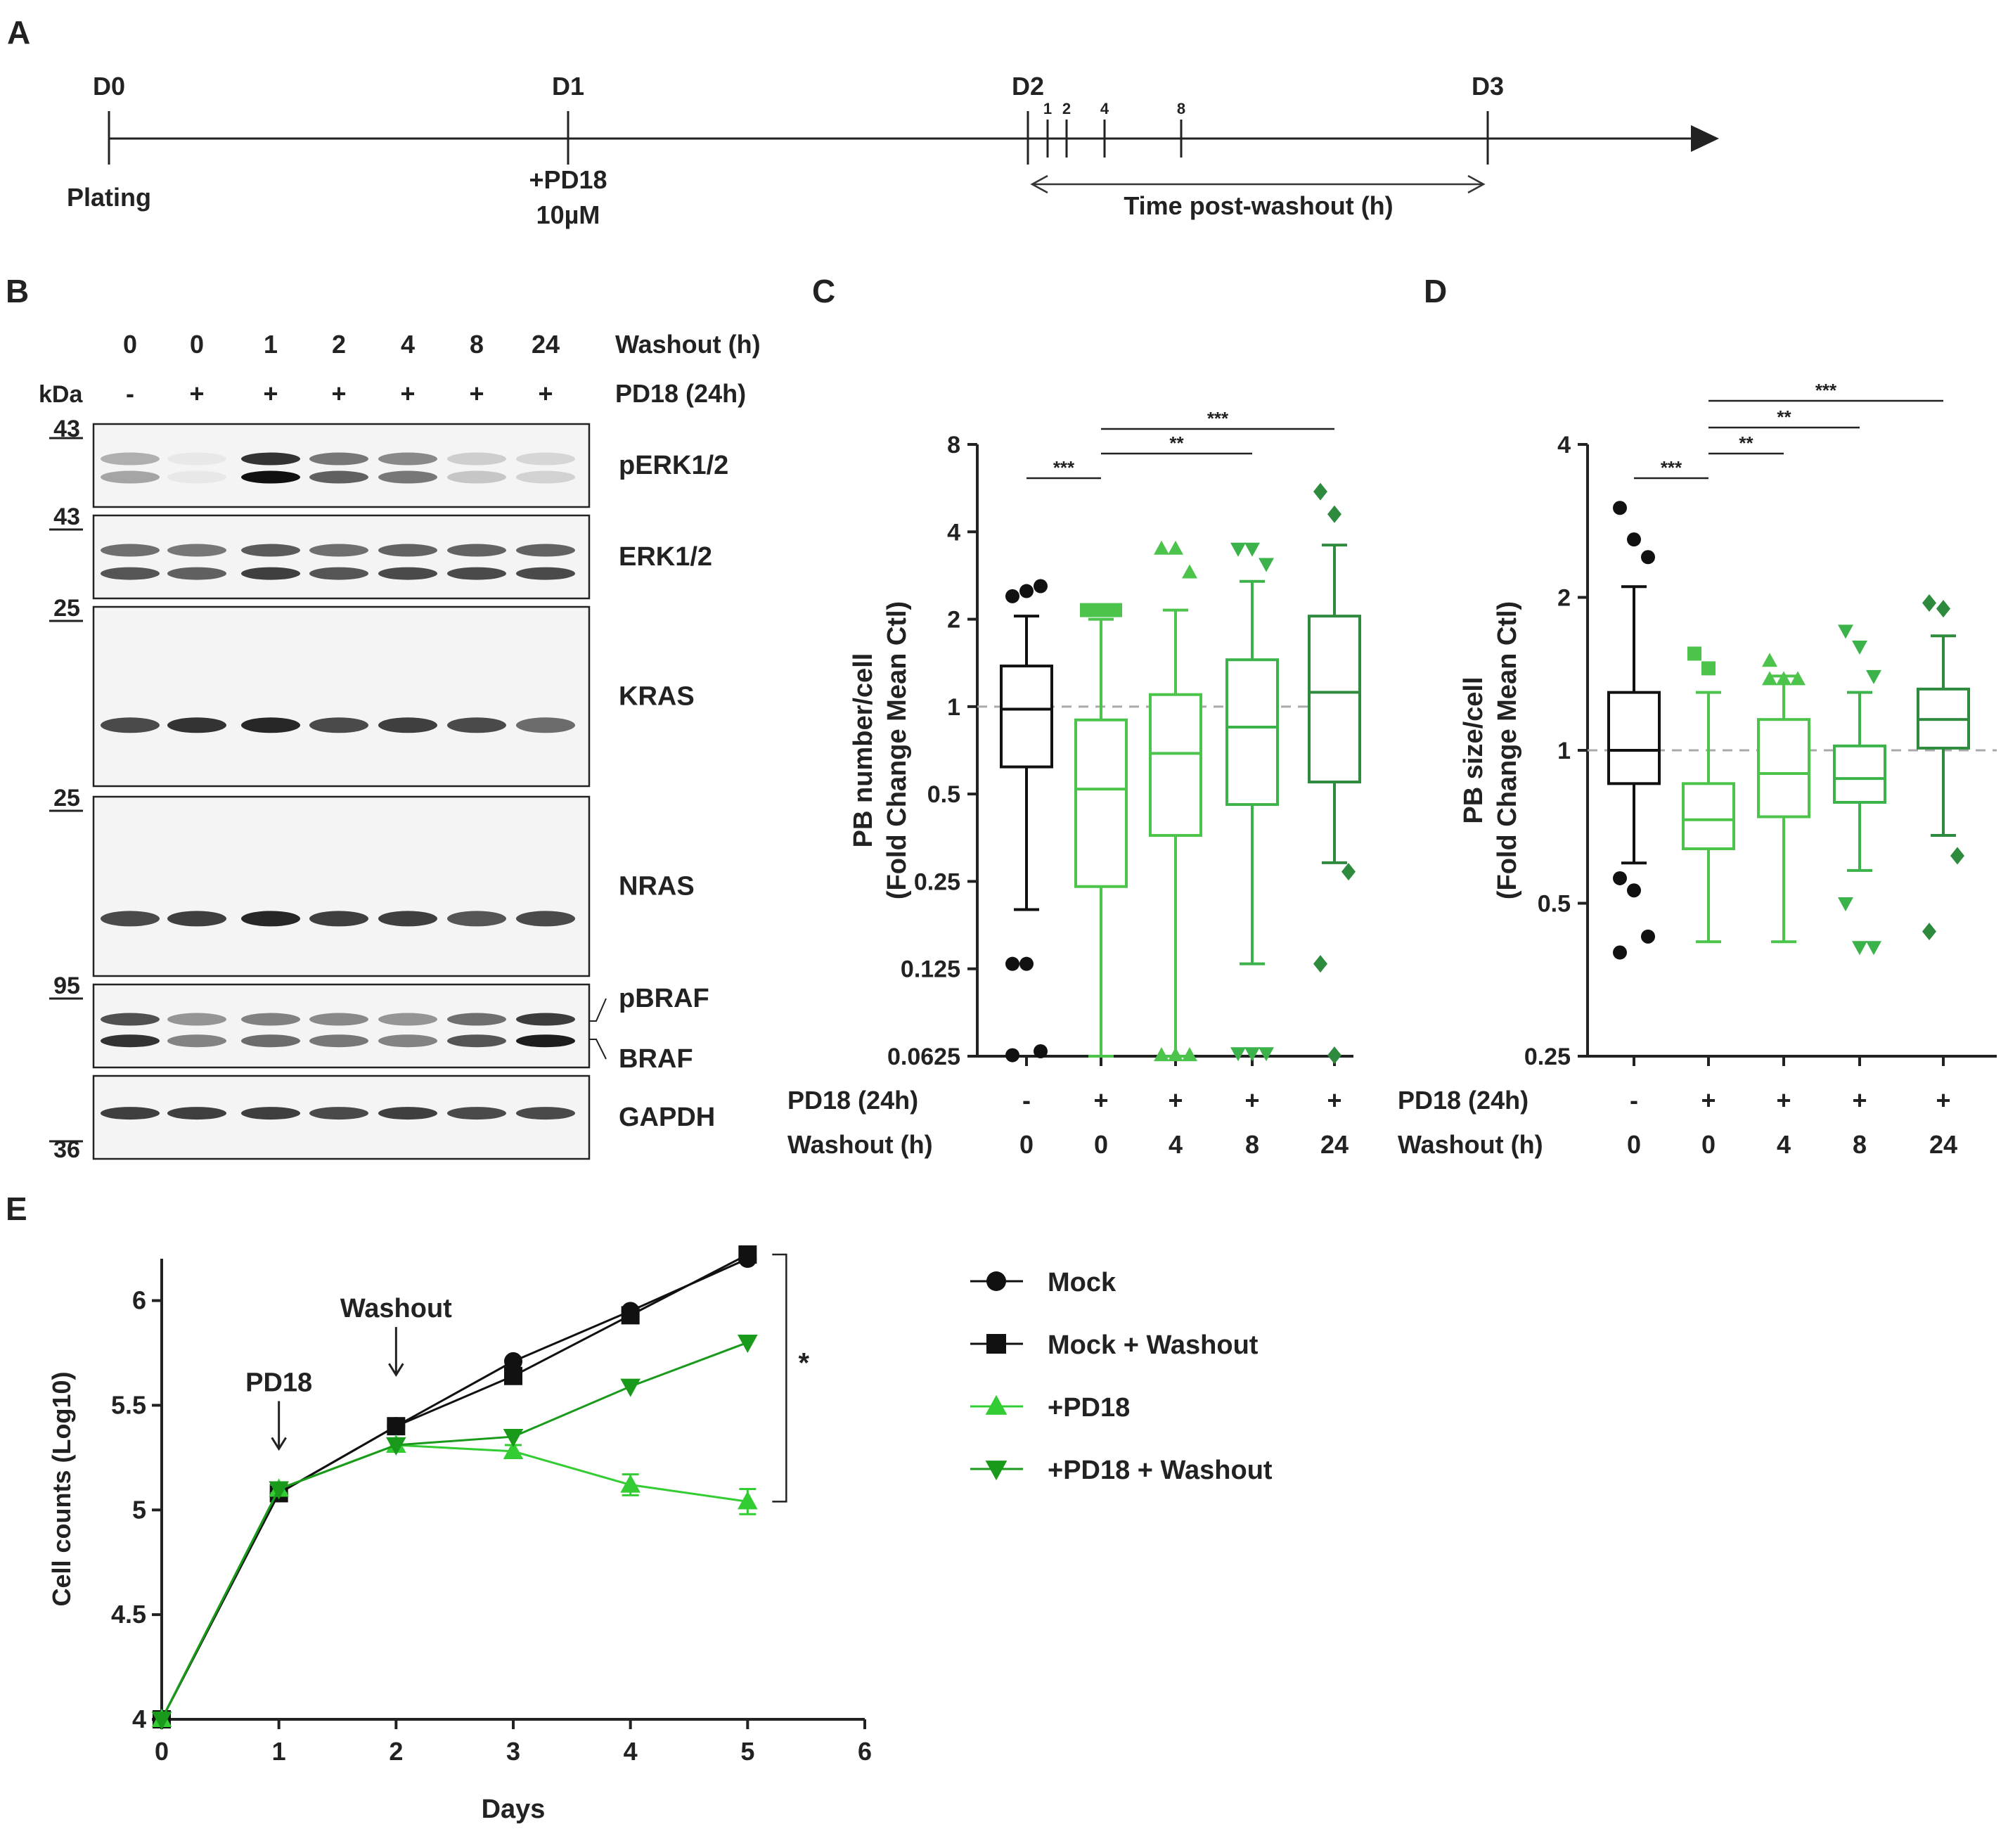  I want to click on y-tick-label: 0.0625, so click(923, 1057).